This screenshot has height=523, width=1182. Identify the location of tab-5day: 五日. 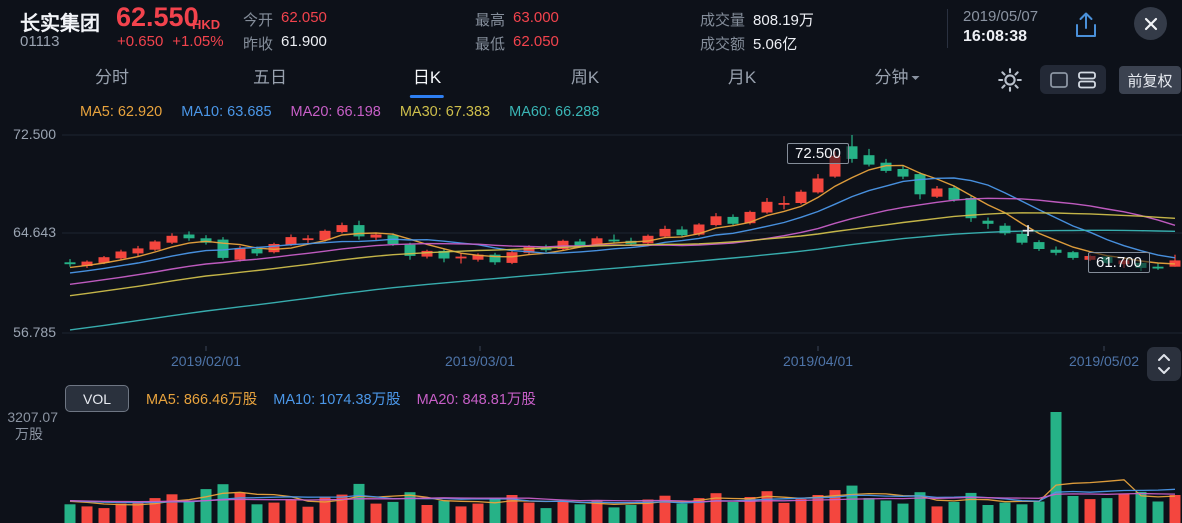
(270, 78).